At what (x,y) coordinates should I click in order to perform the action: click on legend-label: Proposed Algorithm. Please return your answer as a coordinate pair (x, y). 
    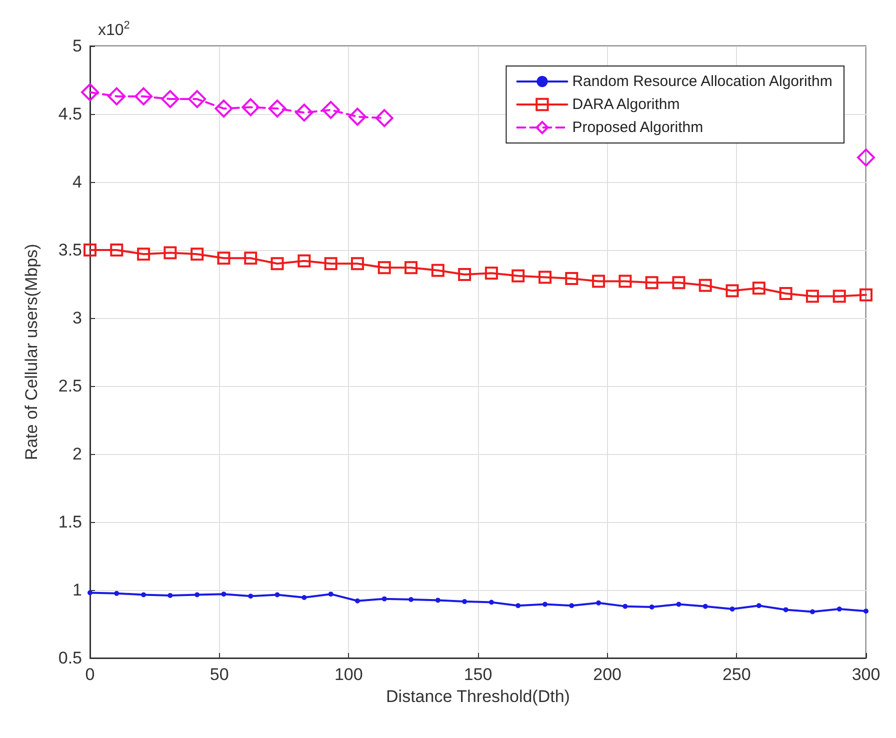
    Looking at the image, I should click on (638, 127).